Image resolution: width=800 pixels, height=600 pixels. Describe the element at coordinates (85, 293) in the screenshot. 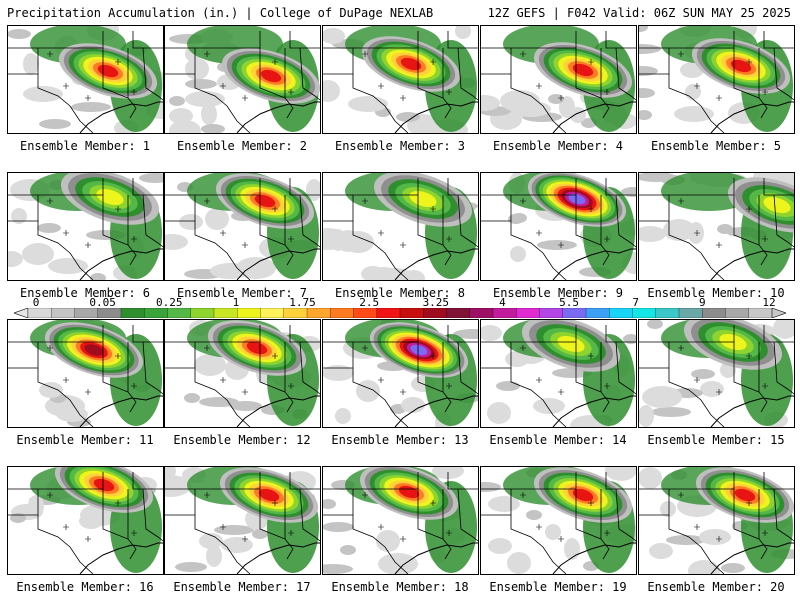

I see `member-label: Ensemble Member: 6` at that location.